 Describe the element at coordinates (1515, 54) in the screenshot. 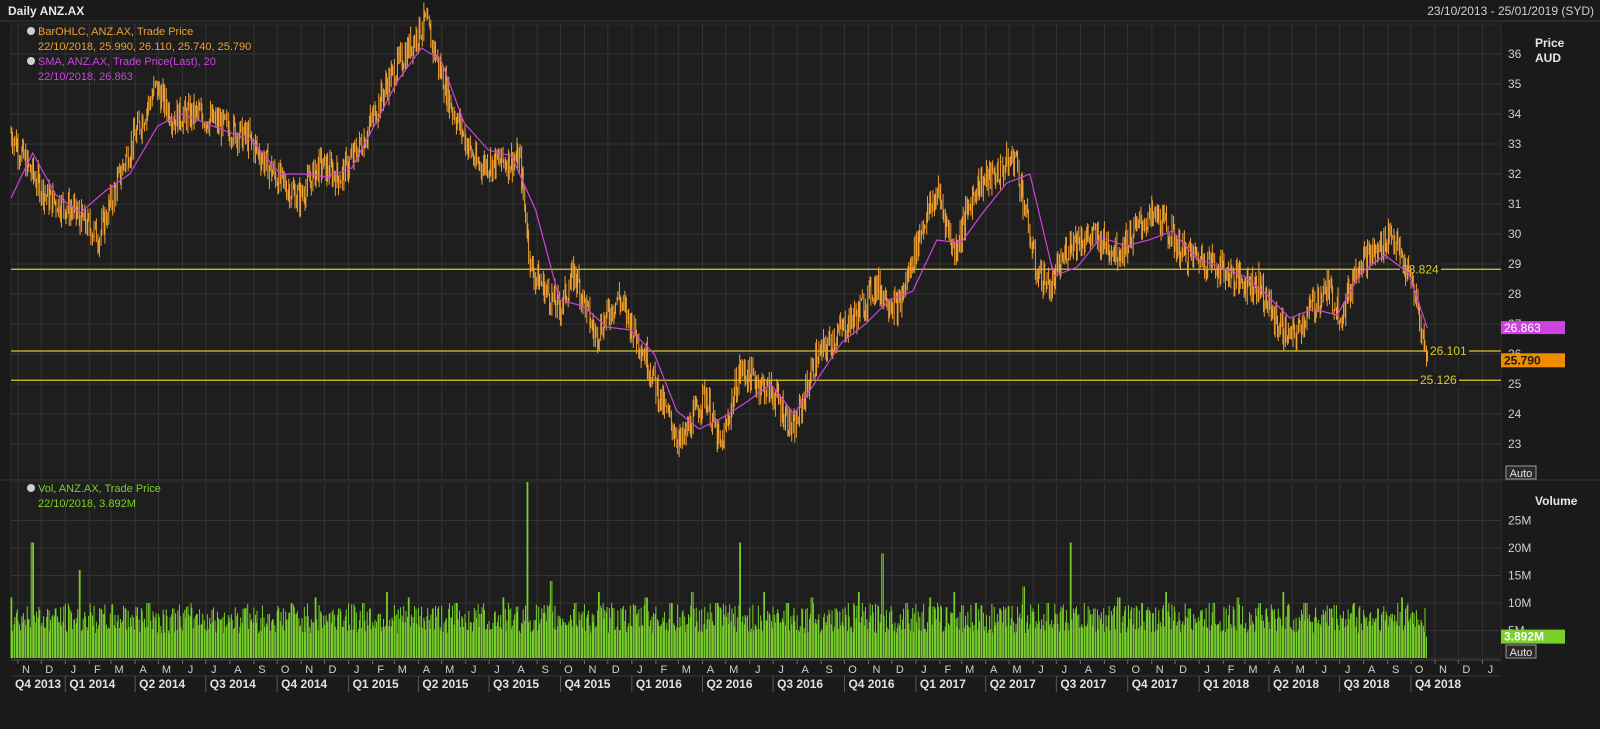

I see `price-tick-label: 36` at that location.